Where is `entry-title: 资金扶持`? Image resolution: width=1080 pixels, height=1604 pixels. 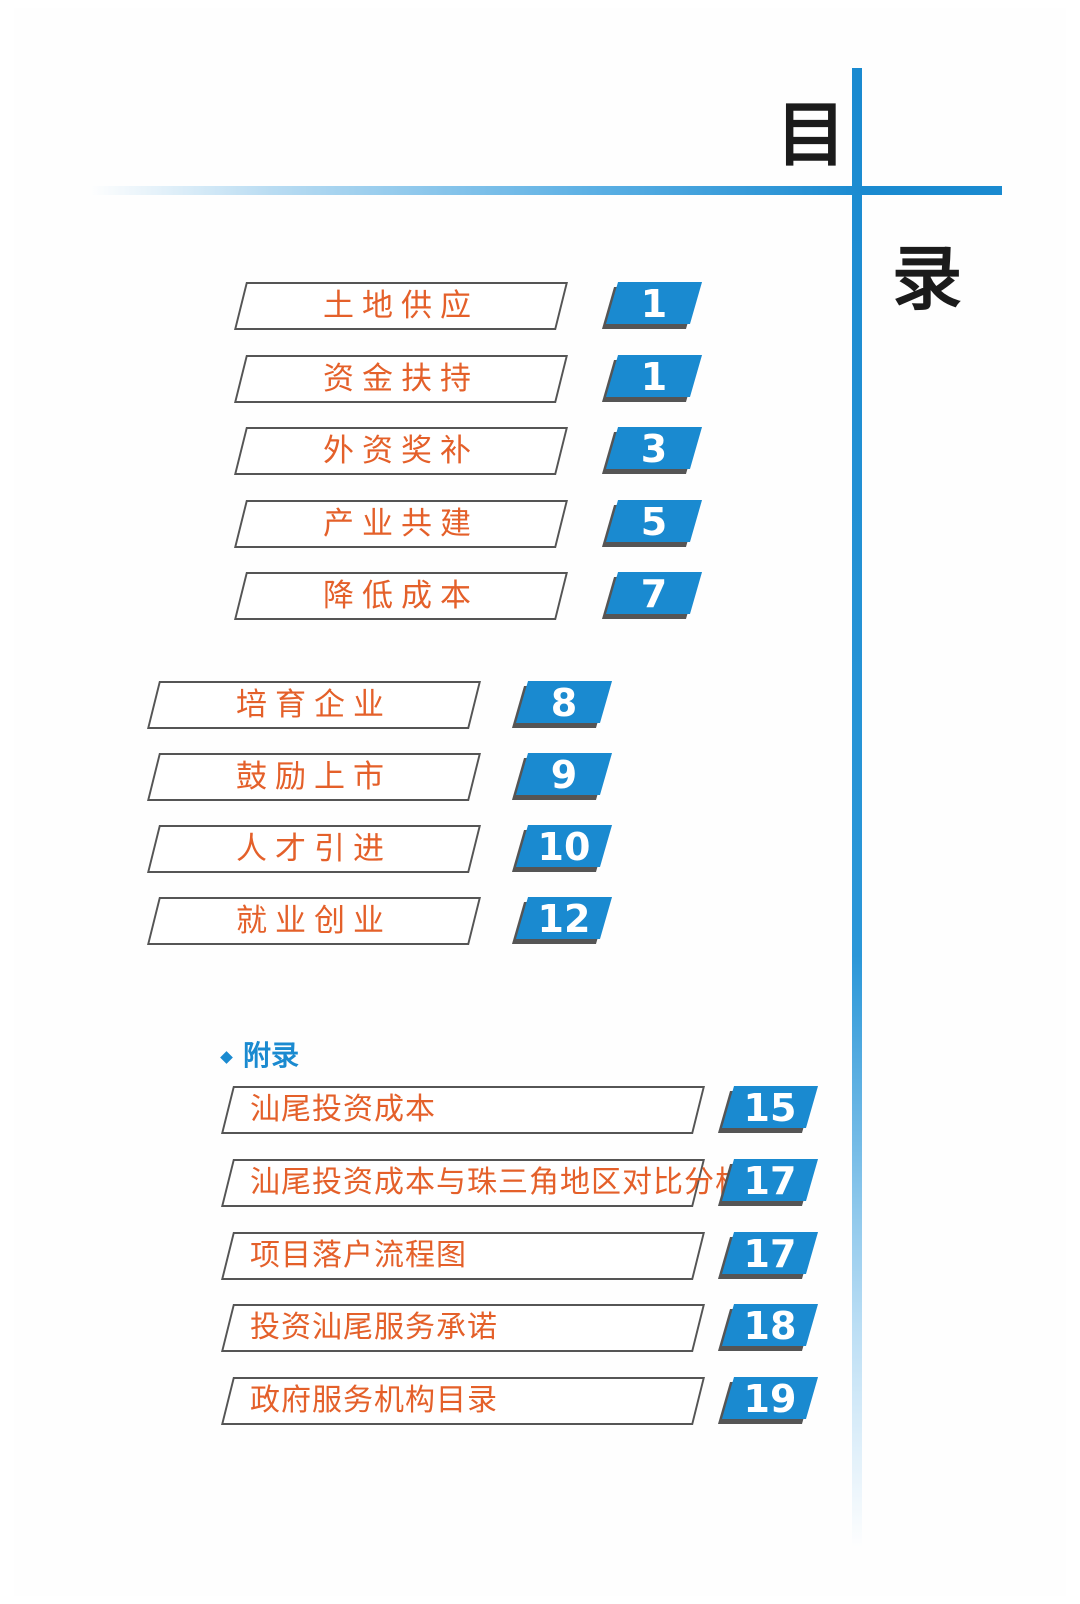 entry-title: 资金扶持 is located at coordinates (401, 378).